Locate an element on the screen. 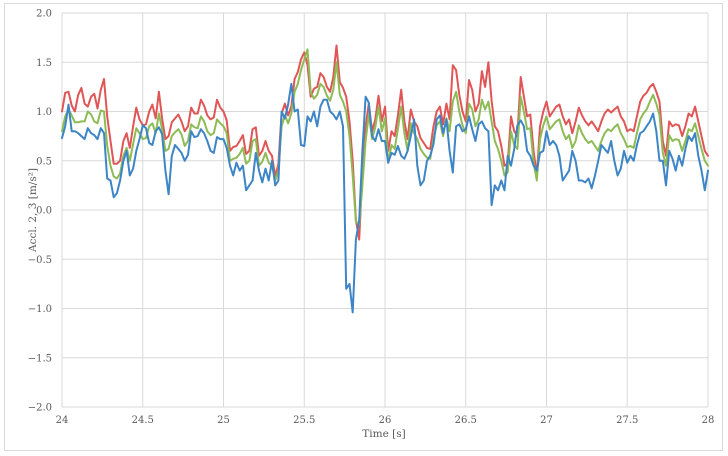 This screenshot has width=728, height=456. x-tick-label: 27 is located at coordinates (546, 420).